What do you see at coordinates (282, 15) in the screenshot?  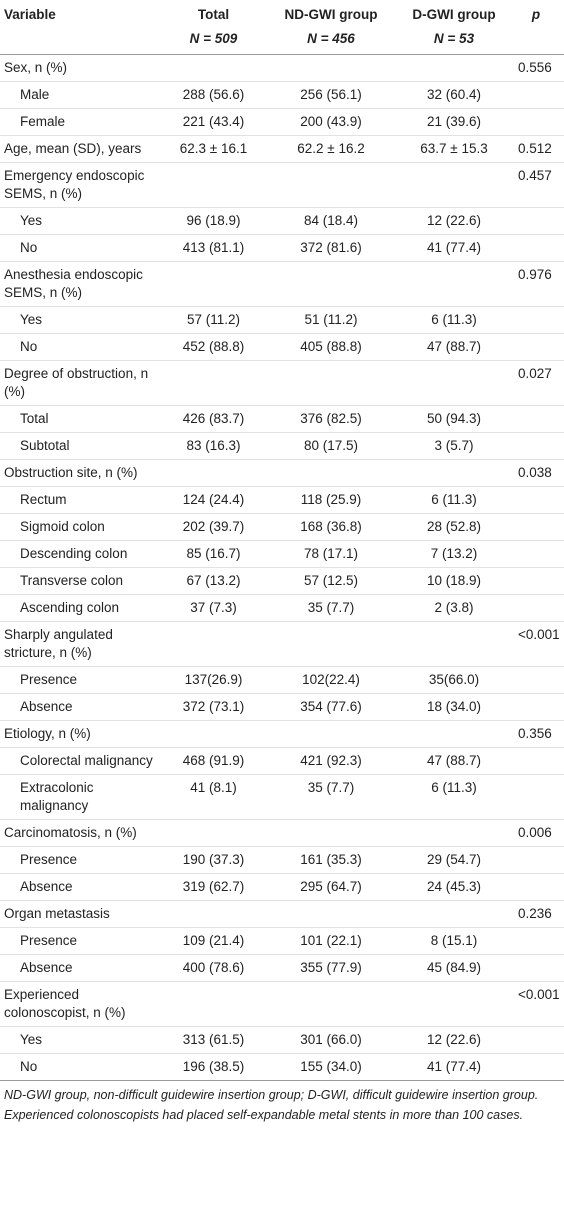 I see `header-row: Variable Total ND-GWI group D-GWI group p` at bounding box center [282, 15].